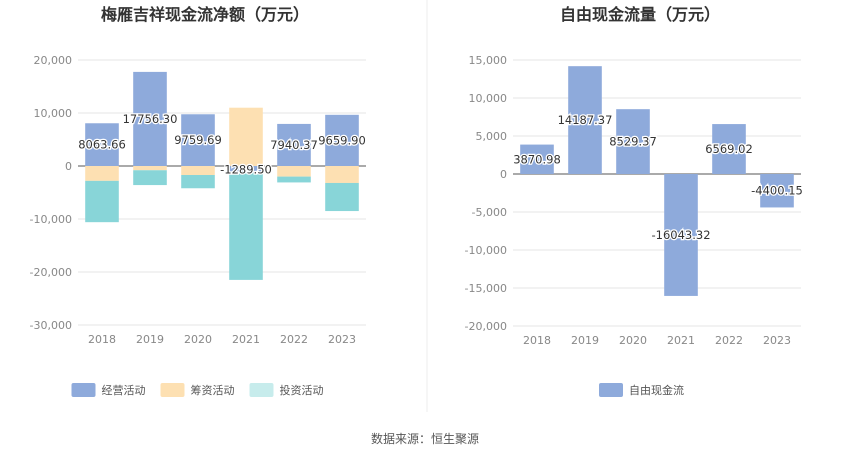 The height and width of the screenshot is (459, 850). What do you see at coordinates (294, 171) in the screenshot?
I see `bar-2022-筹资活动` at bounding box center [294, 171].